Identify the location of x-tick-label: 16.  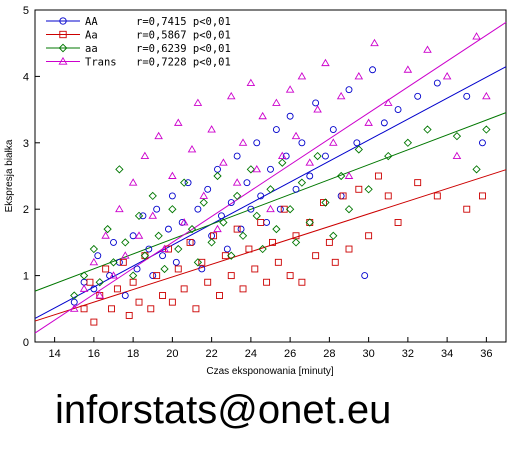
(94, 354).